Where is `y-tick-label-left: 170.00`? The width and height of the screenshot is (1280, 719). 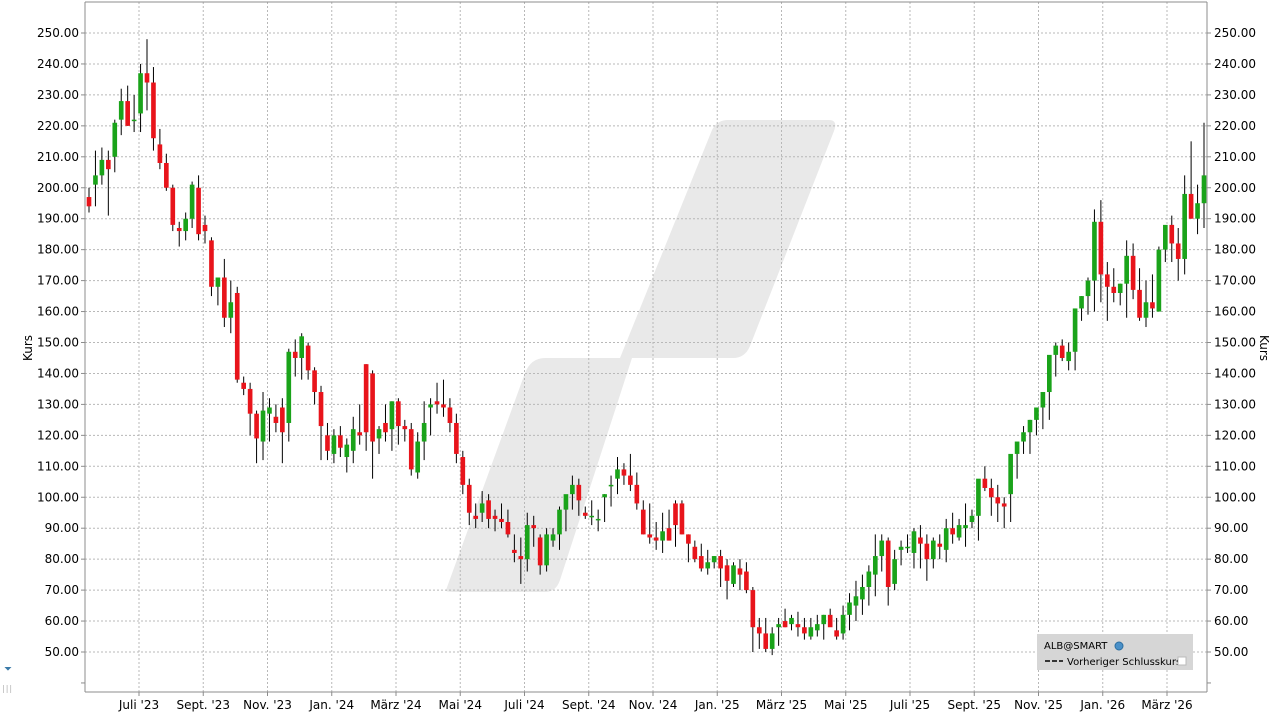 y-tick-label-left: 170.00 is located at coordinates (58, 281).